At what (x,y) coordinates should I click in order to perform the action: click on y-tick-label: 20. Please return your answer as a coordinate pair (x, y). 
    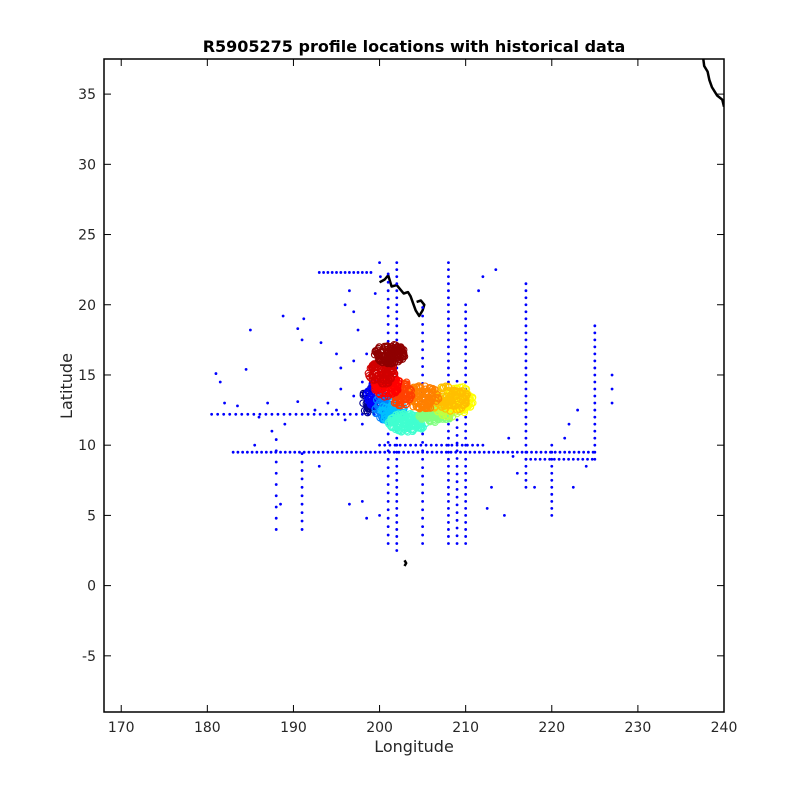
    Looking at the image, I should click on (87, 306).